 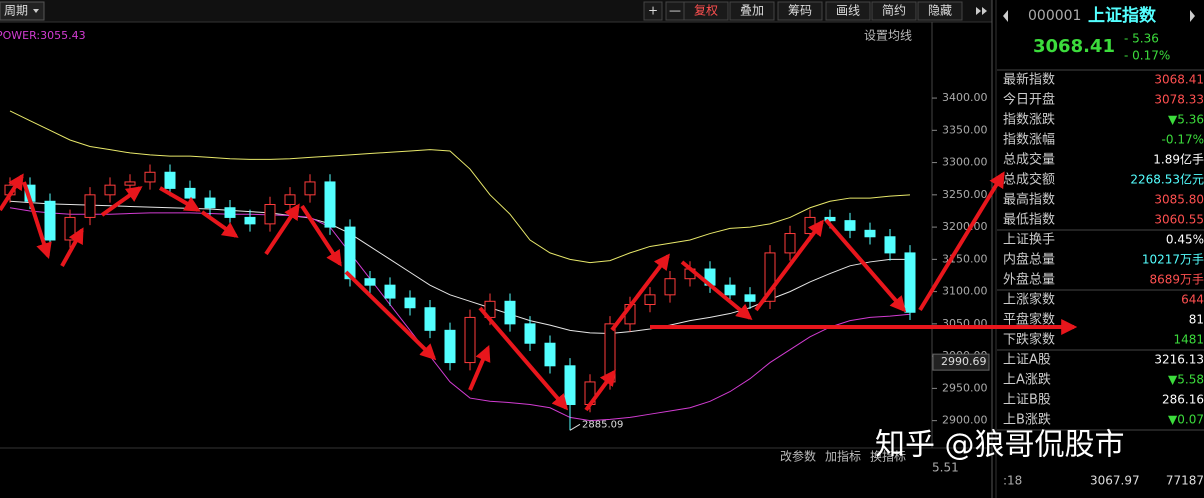 I want to click on code: 000001, so click(x=1054, y=16).